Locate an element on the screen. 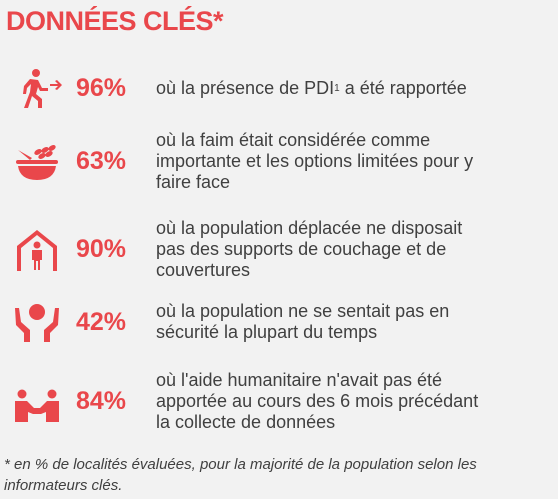  icon-food is located at coordinates (37, 162).